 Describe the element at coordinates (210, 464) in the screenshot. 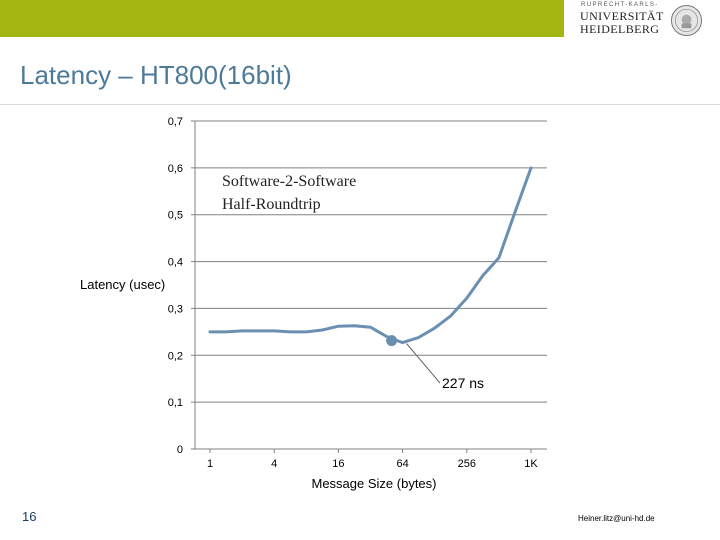

I see `x-tick-label: 1` at that location.